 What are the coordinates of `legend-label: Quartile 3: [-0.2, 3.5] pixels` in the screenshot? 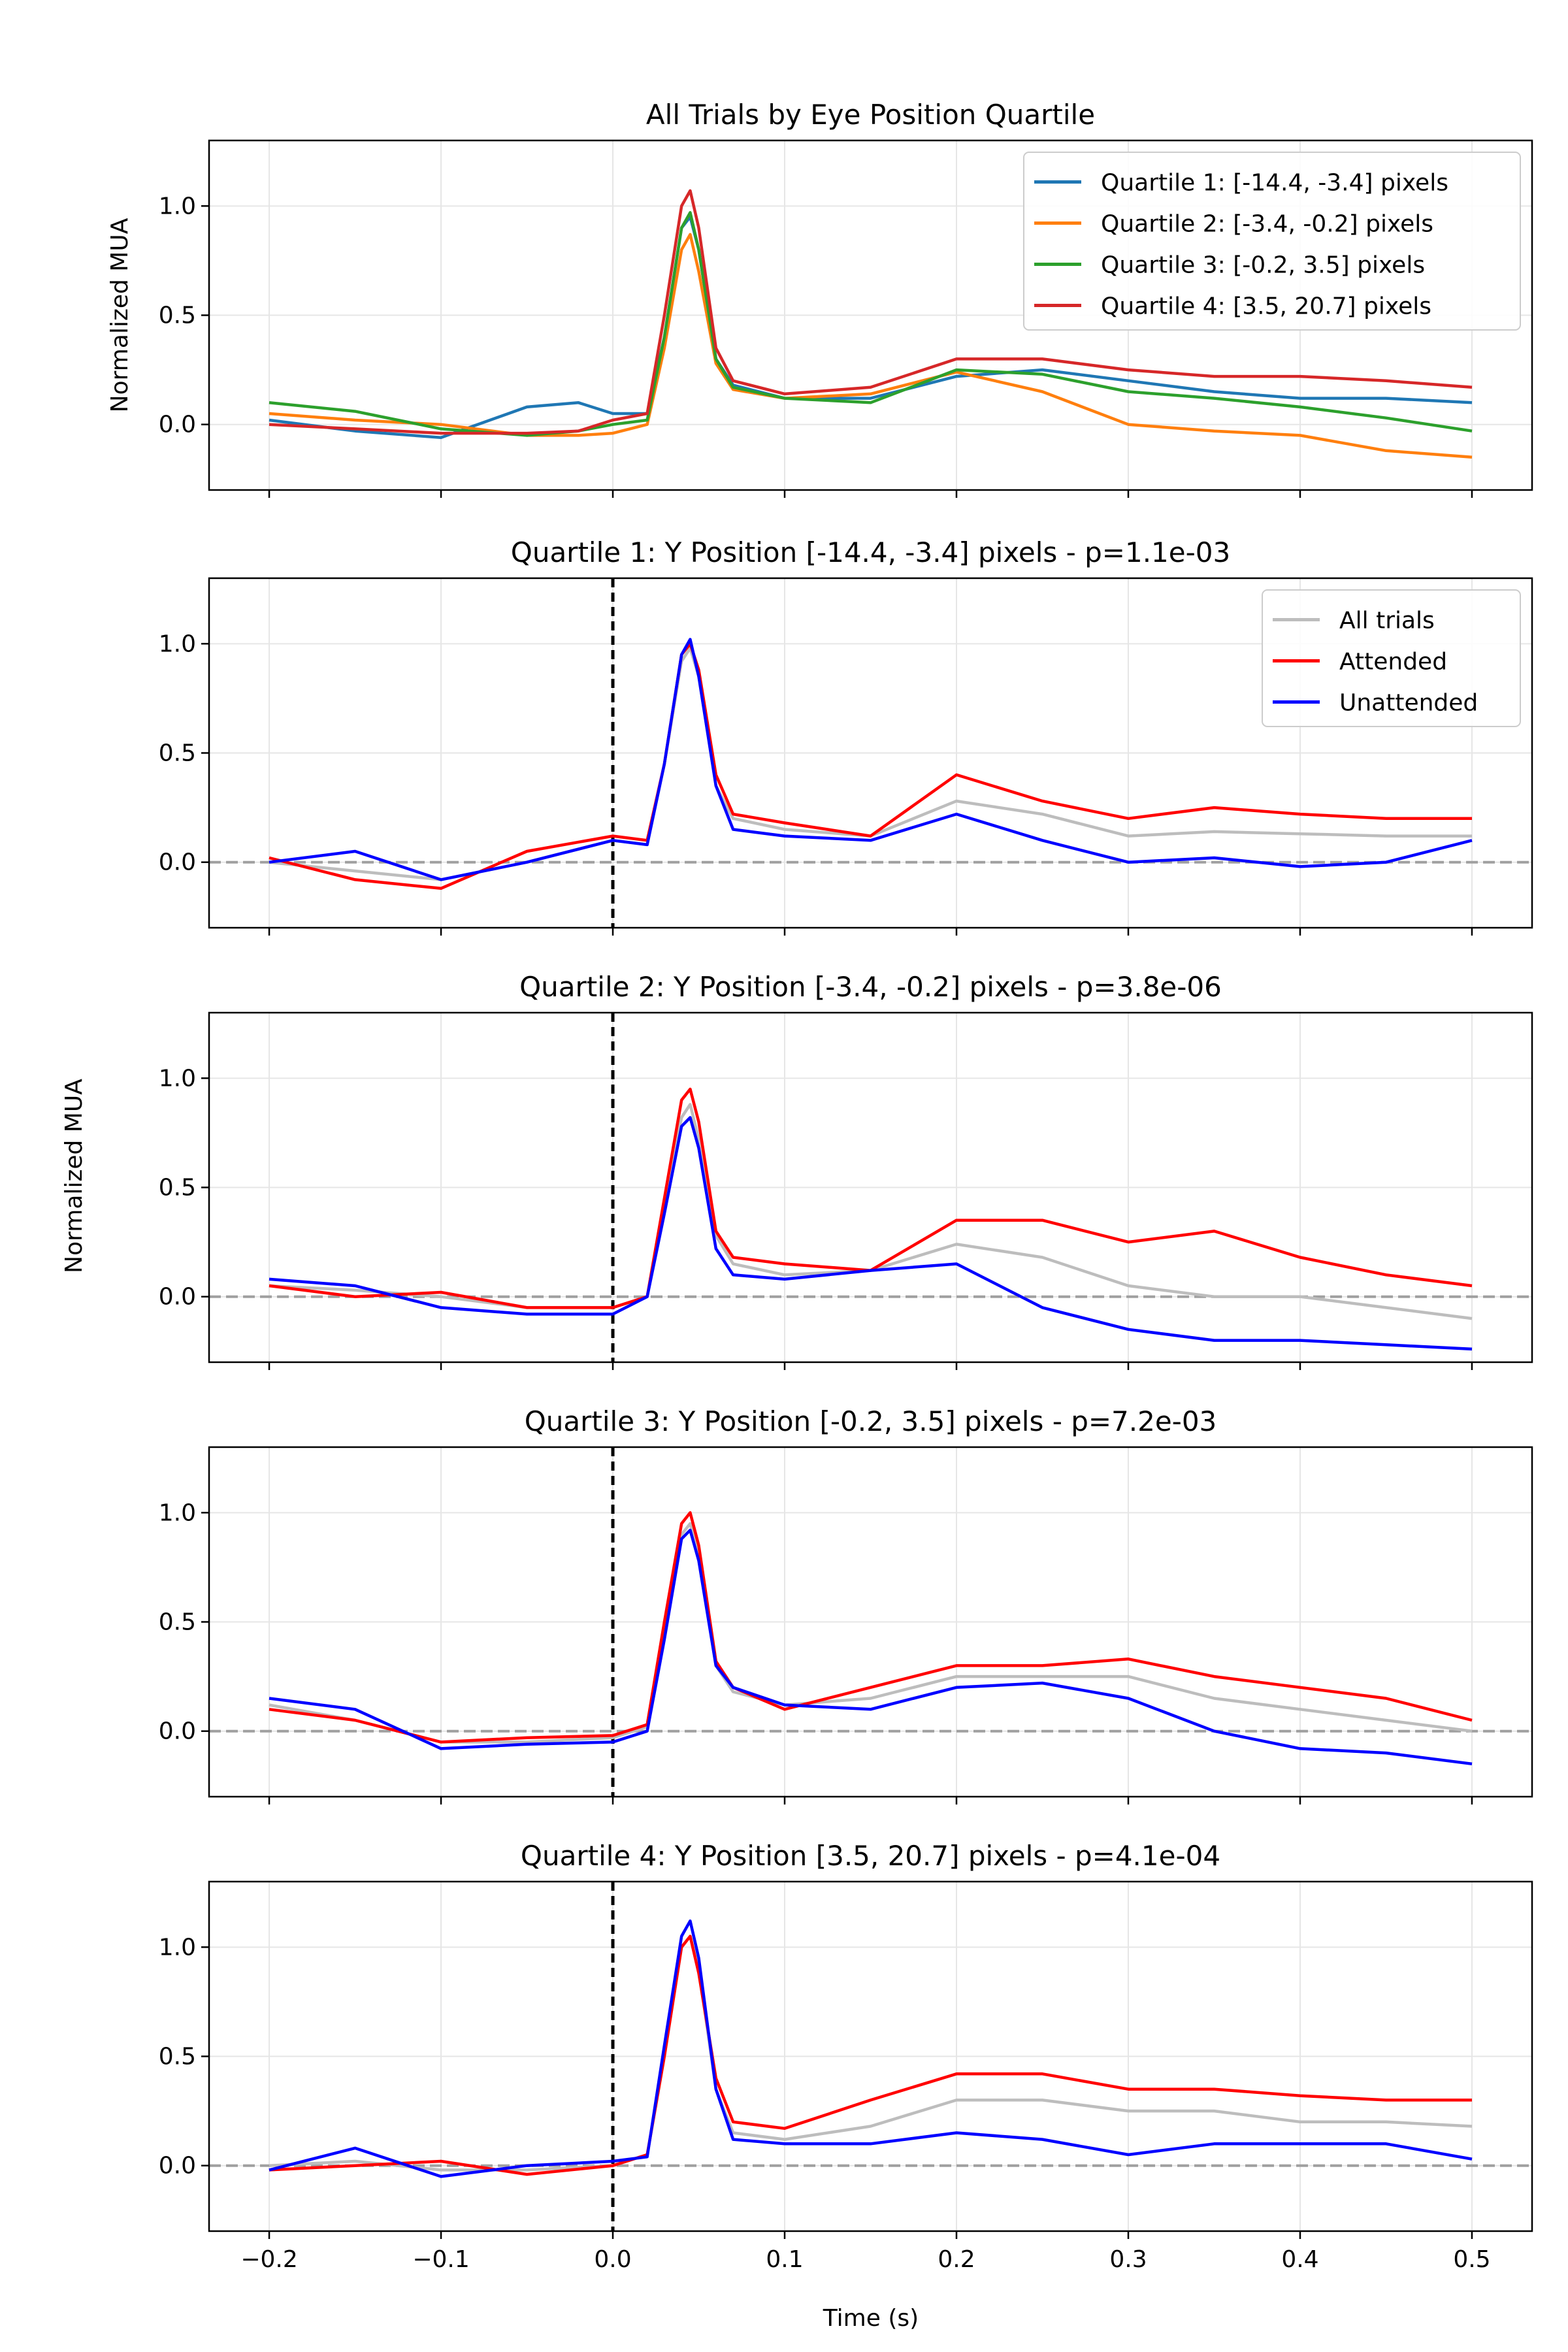 It's located at (1263, 265).